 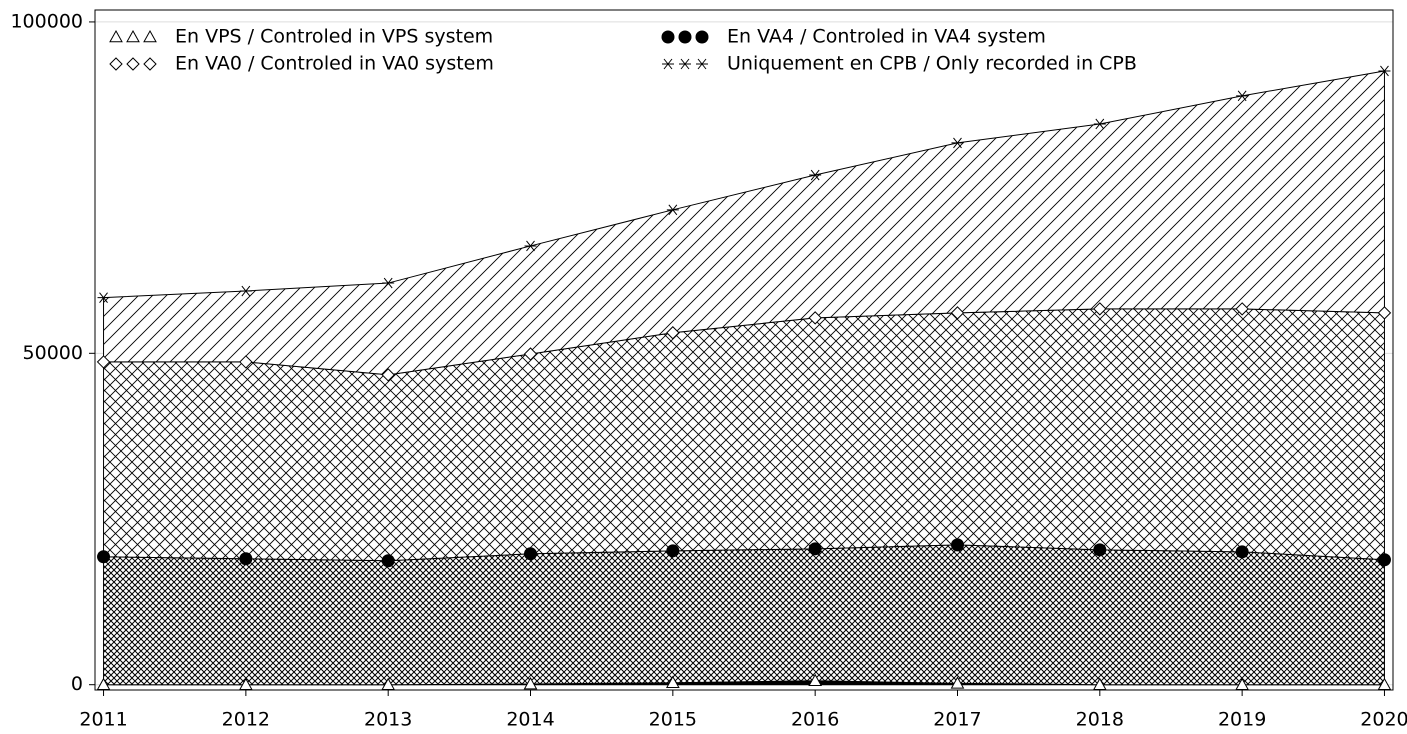 What do you see at coordinates (957, 720) in the screenshot?
I see `x-tick-label: 2017` at bounding box center [957, 720].